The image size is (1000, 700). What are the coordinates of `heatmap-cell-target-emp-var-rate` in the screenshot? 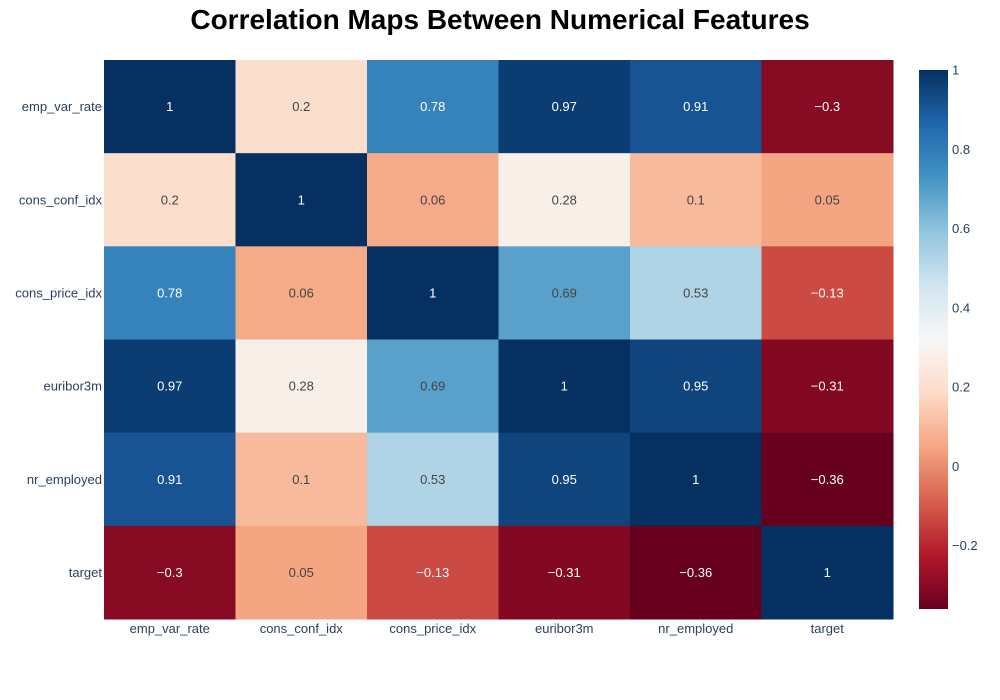 It's located at (170, 572).